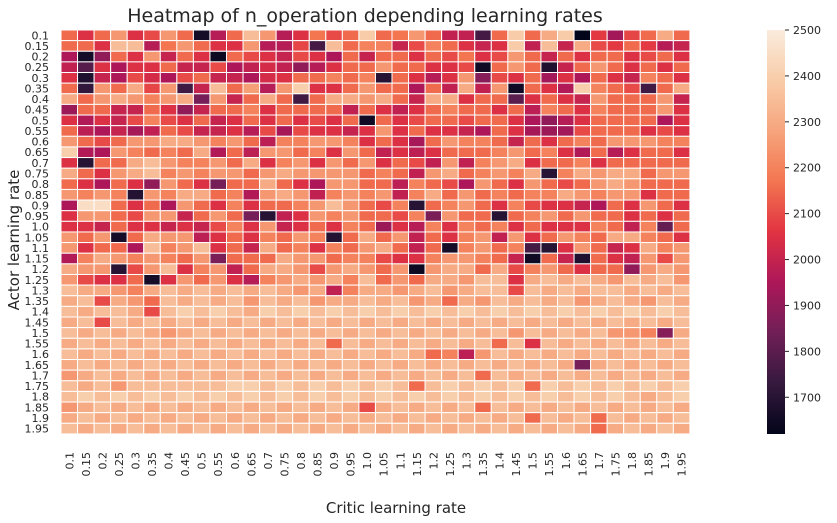  Describe the element at coordinates (41, 375) in the screenshot. I see `y-tick-label: 1.7` at that location.